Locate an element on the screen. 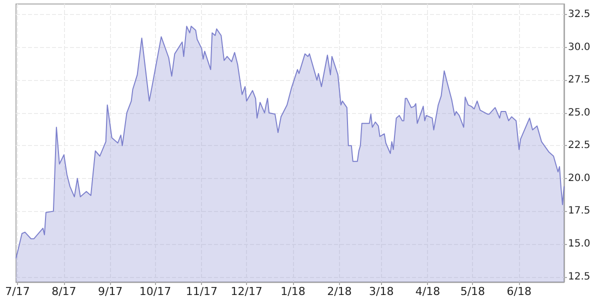  x-tick-label: 12/17 is located at coordinates (246, 291).